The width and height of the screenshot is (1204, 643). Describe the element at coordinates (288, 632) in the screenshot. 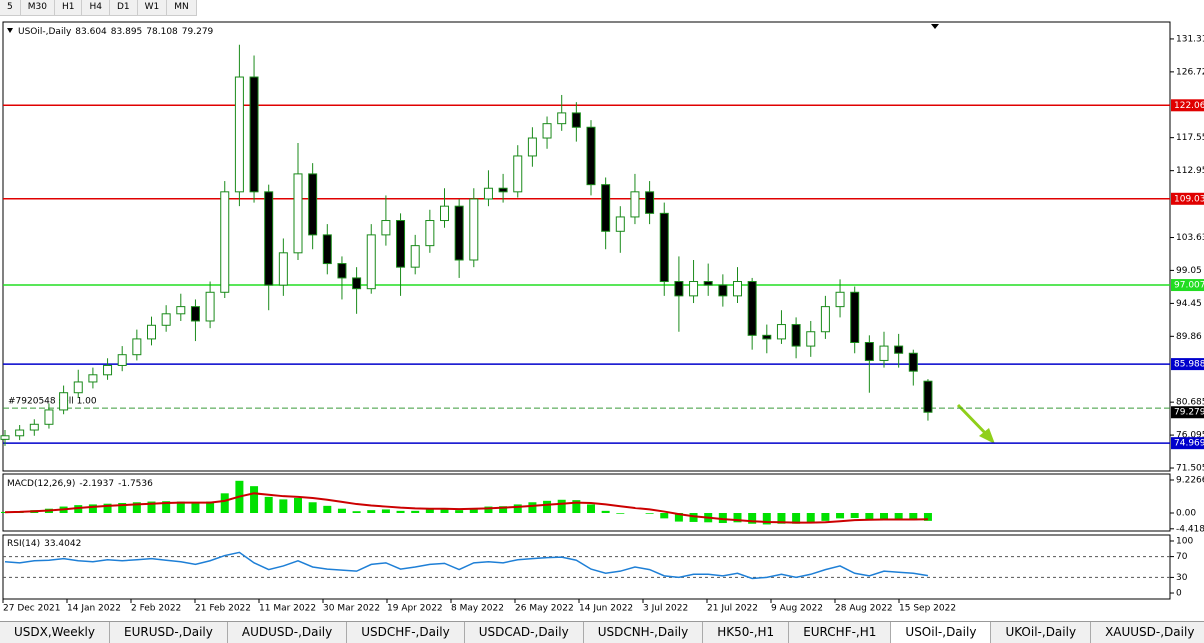

I see `chart-tab: AUDUSD-,Daily` at that location.